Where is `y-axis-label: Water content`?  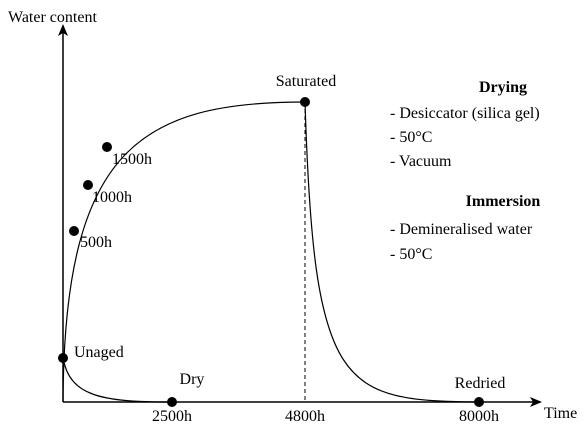 y-axis-label: Water content is located at coordinates (52, 17).